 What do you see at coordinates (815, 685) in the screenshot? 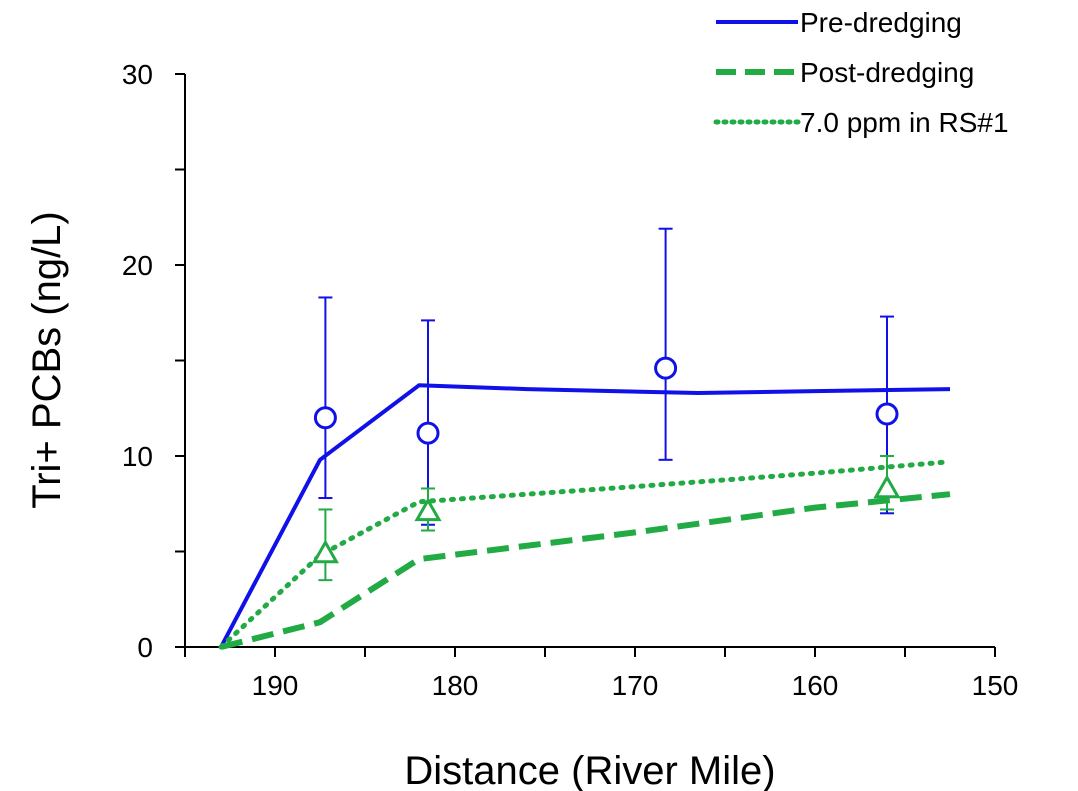
I see `x-tick-label: 160` at bounding box center [815, 685].